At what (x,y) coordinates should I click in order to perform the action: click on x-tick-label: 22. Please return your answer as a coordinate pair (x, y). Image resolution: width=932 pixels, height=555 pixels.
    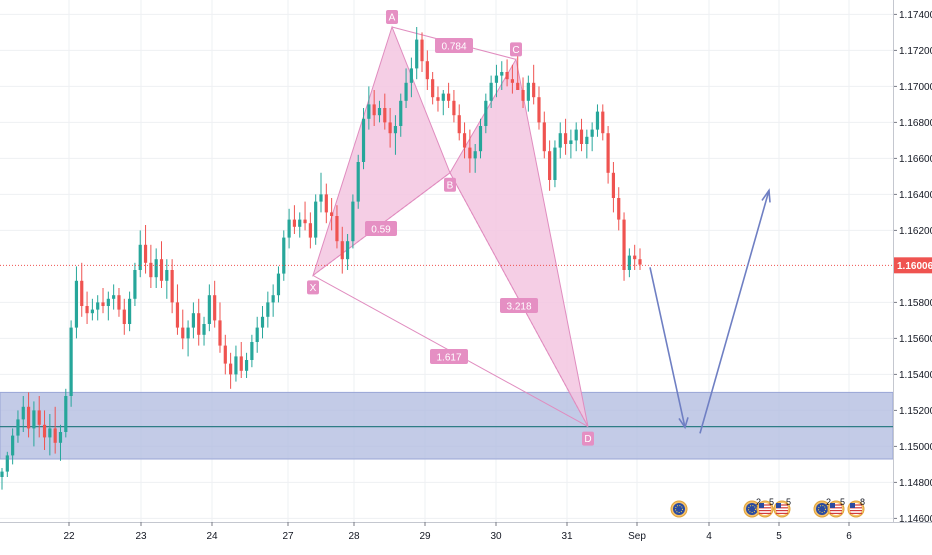
    Looking at the image, I should click on (69, 536).